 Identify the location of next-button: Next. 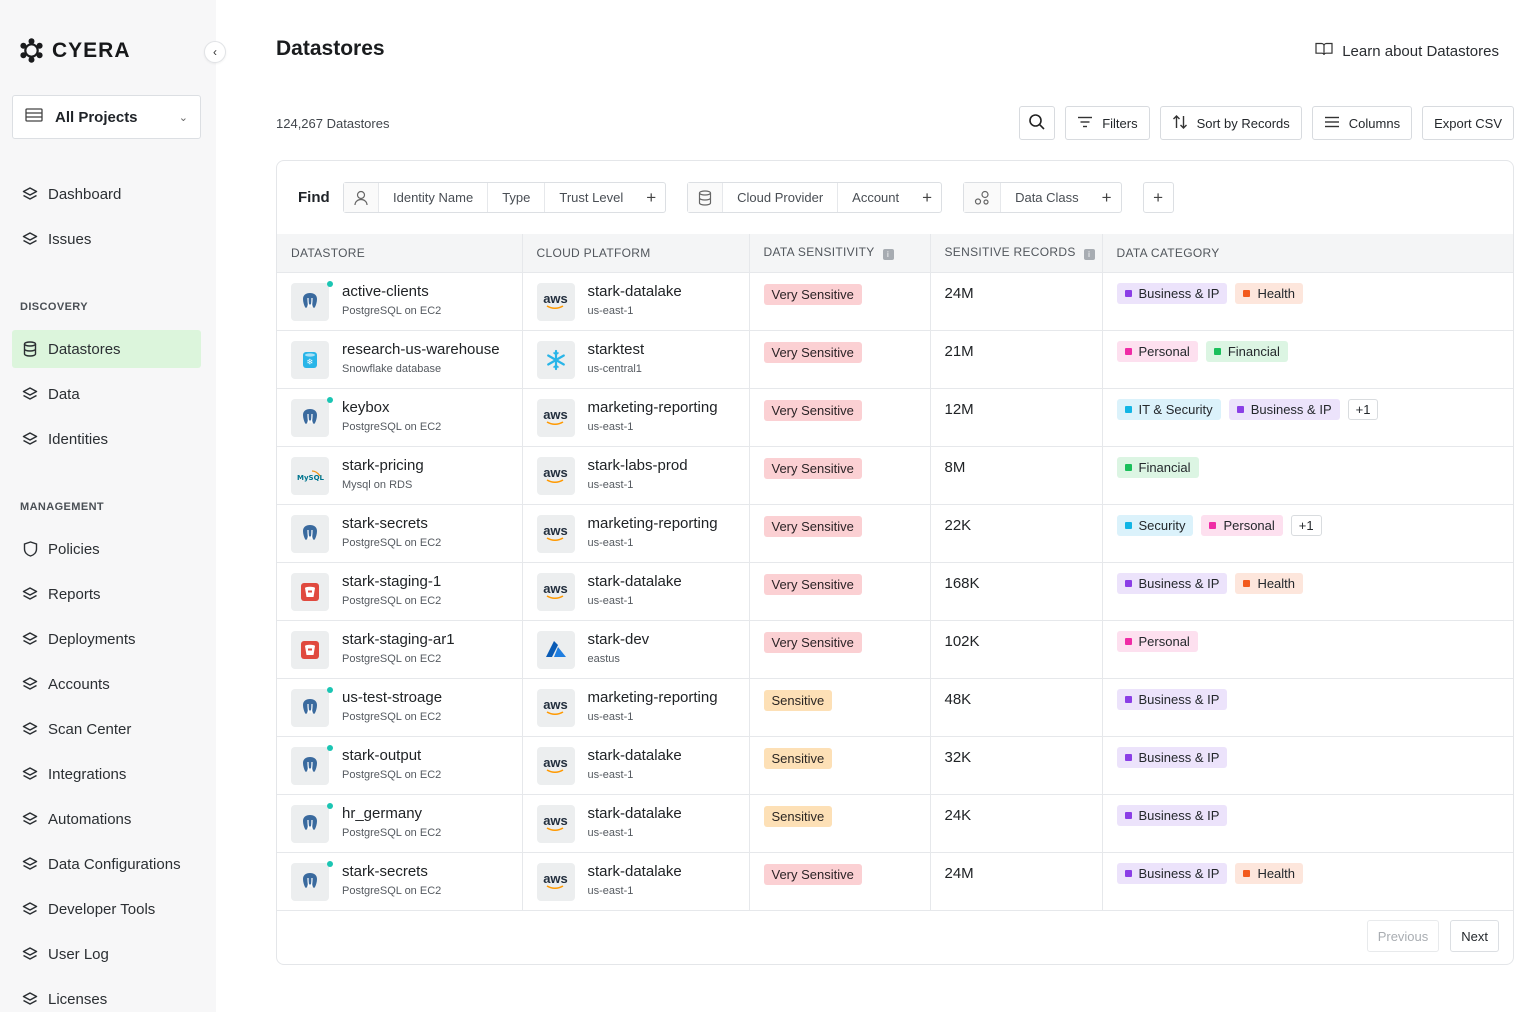
(1474, 936).